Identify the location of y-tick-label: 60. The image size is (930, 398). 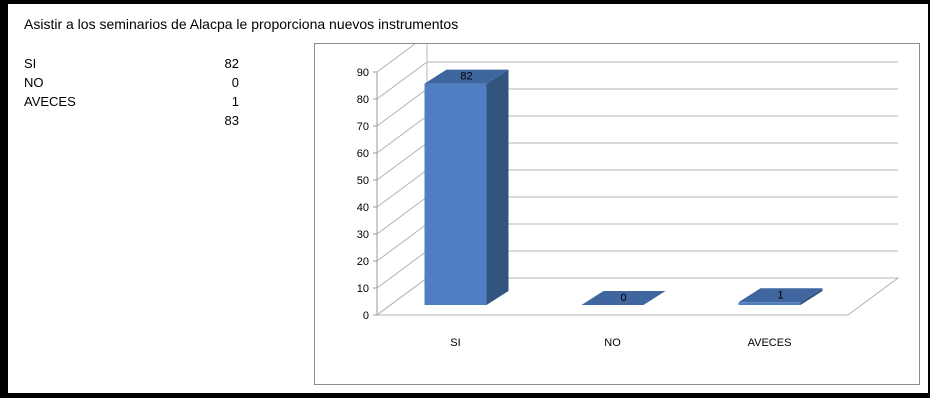
(363, 154).